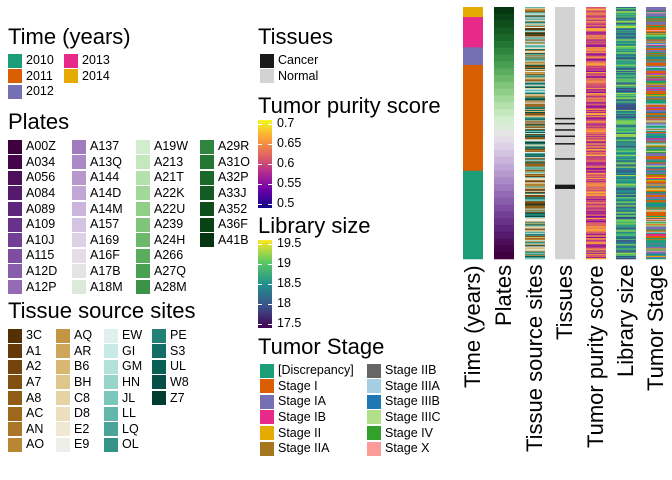 This screenshot has height=480, width=672. I want to click on legend-item: A18M, so click(97, 286).